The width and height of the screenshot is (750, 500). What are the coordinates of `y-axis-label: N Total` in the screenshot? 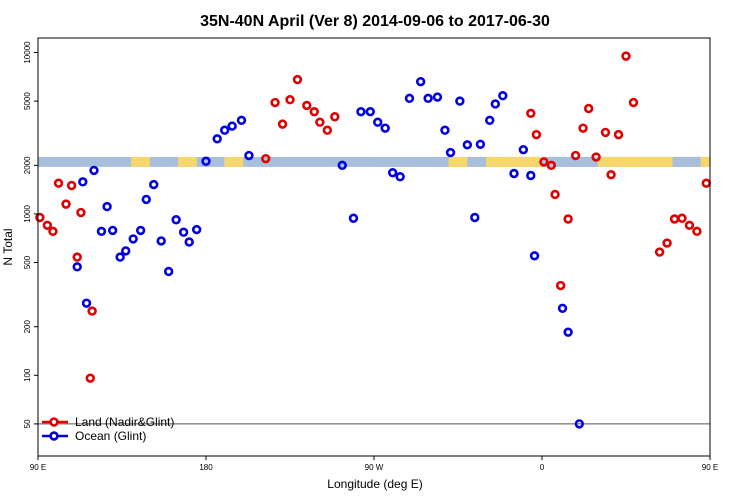 It's located at (8, 246).